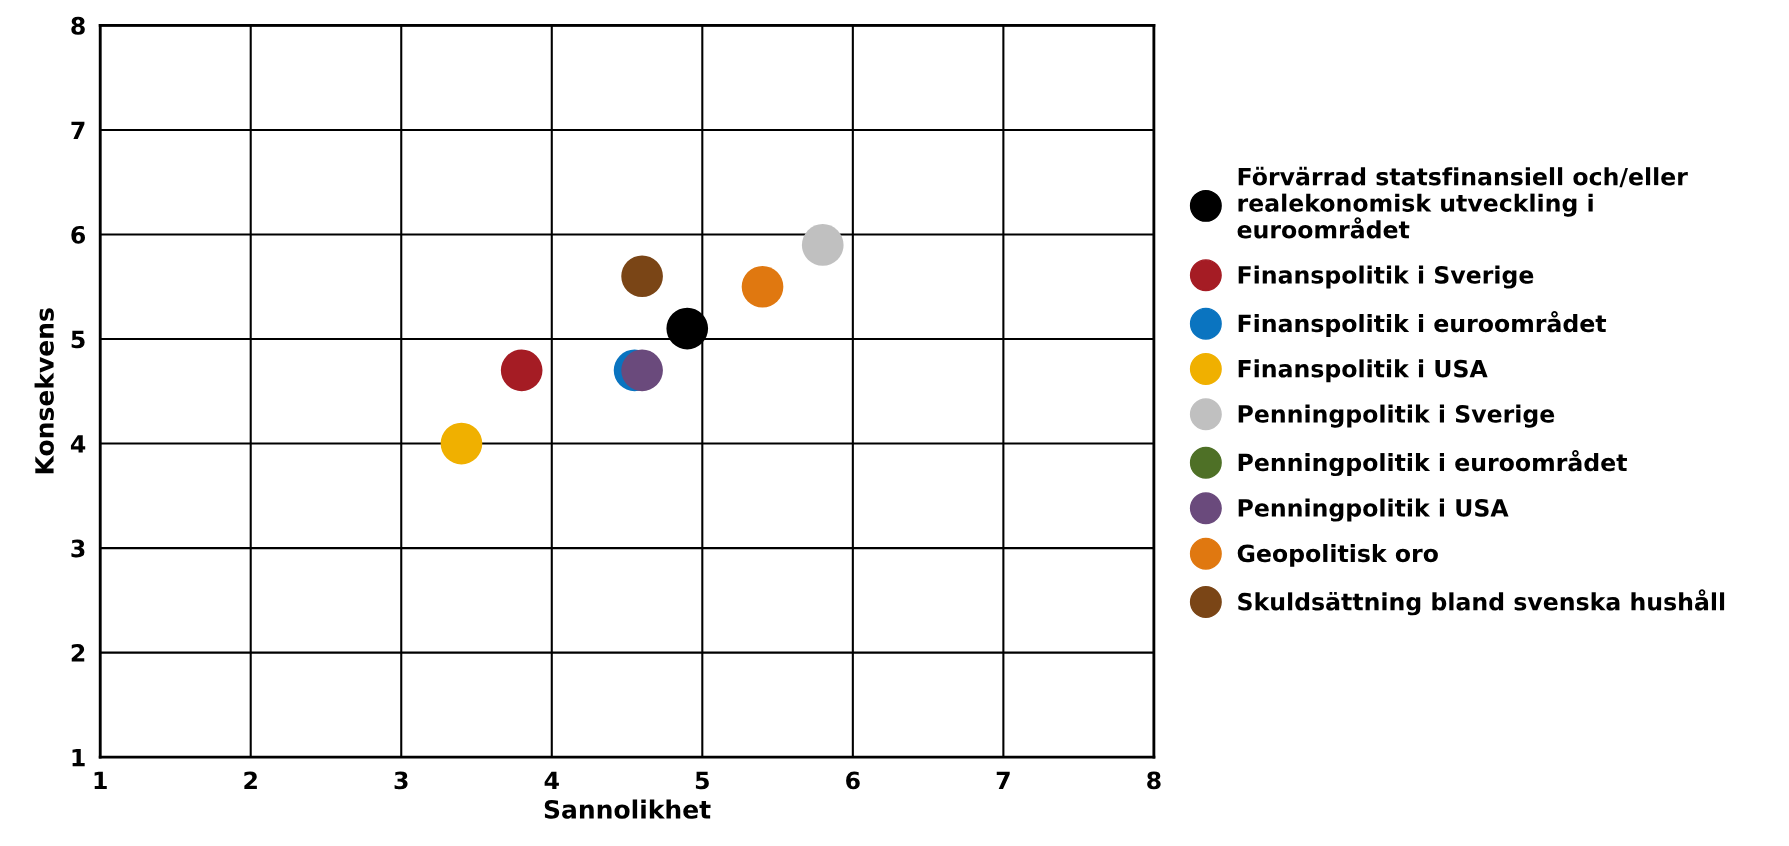 This screenshot has width=1789, height=846. I want to click on legend-label: Finanspolitik i USA, so click(1363, 371).